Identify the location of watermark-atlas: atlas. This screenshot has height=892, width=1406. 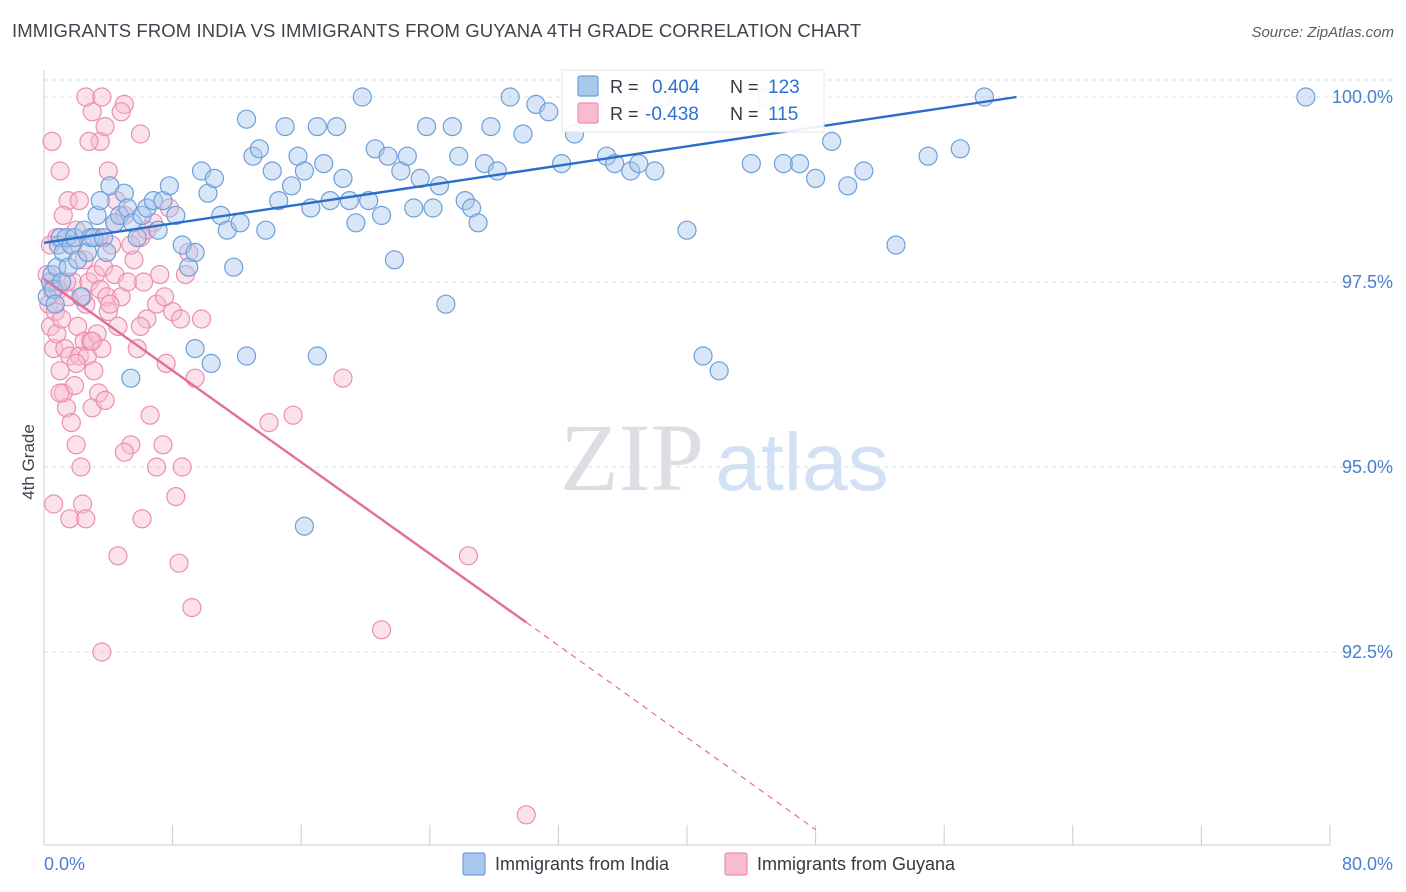
(801, 462).